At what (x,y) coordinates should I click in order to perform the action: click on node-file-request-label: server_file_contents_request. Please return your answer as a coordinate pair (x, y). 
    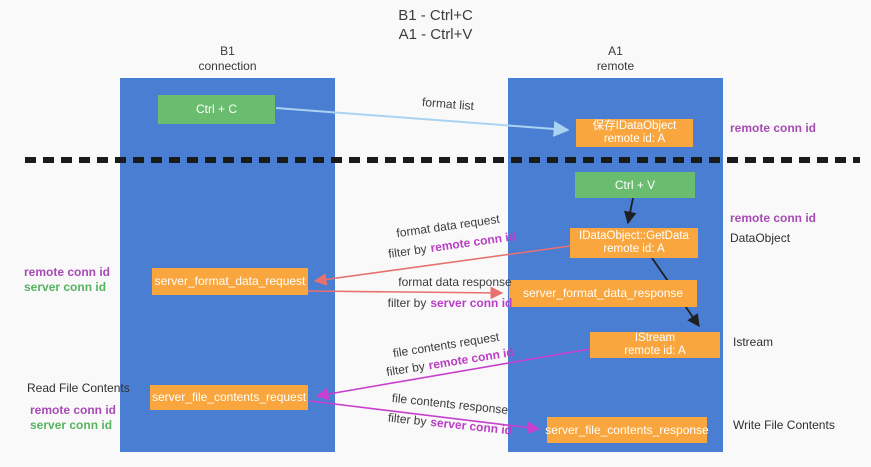
    Looking at the image, I should click on (229, 397).